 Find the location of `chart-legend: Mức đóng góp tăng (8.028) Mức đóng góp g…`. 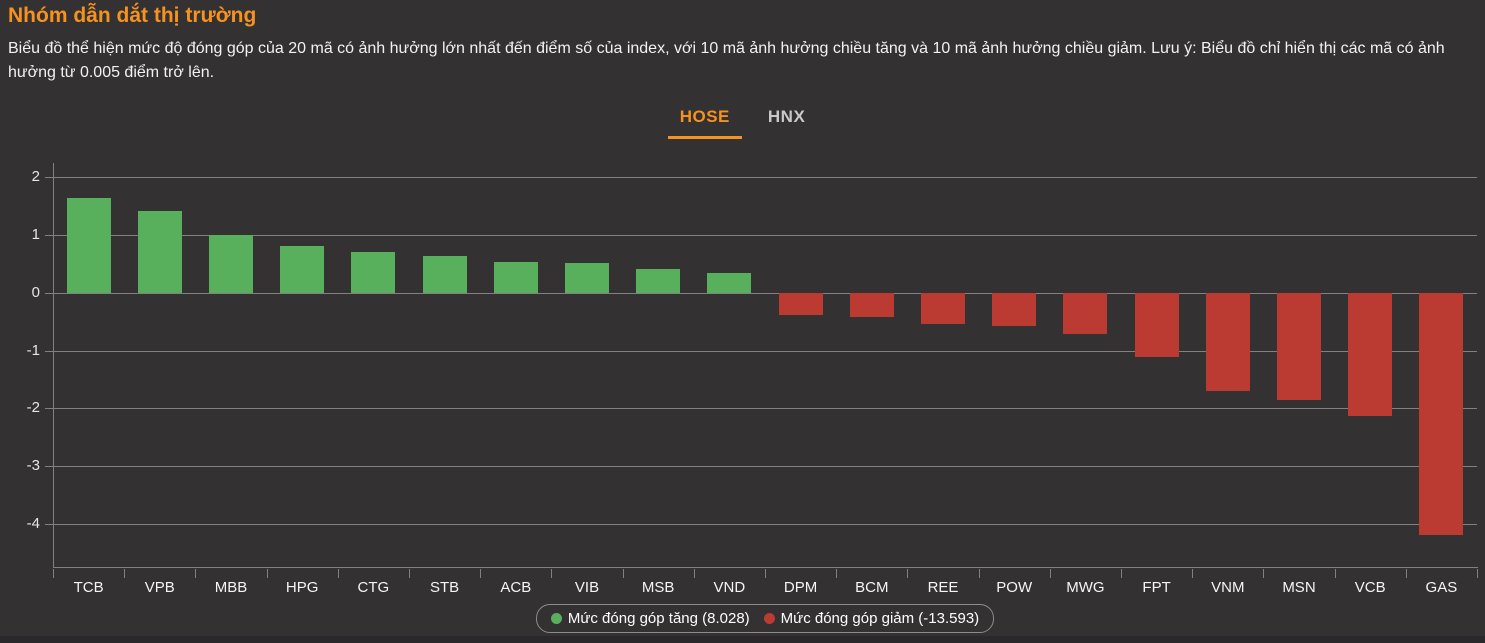

chart-legend: Mức đóng góp tăng (8.028) Mức đóng góp g… is located at coordinates (765, 618).